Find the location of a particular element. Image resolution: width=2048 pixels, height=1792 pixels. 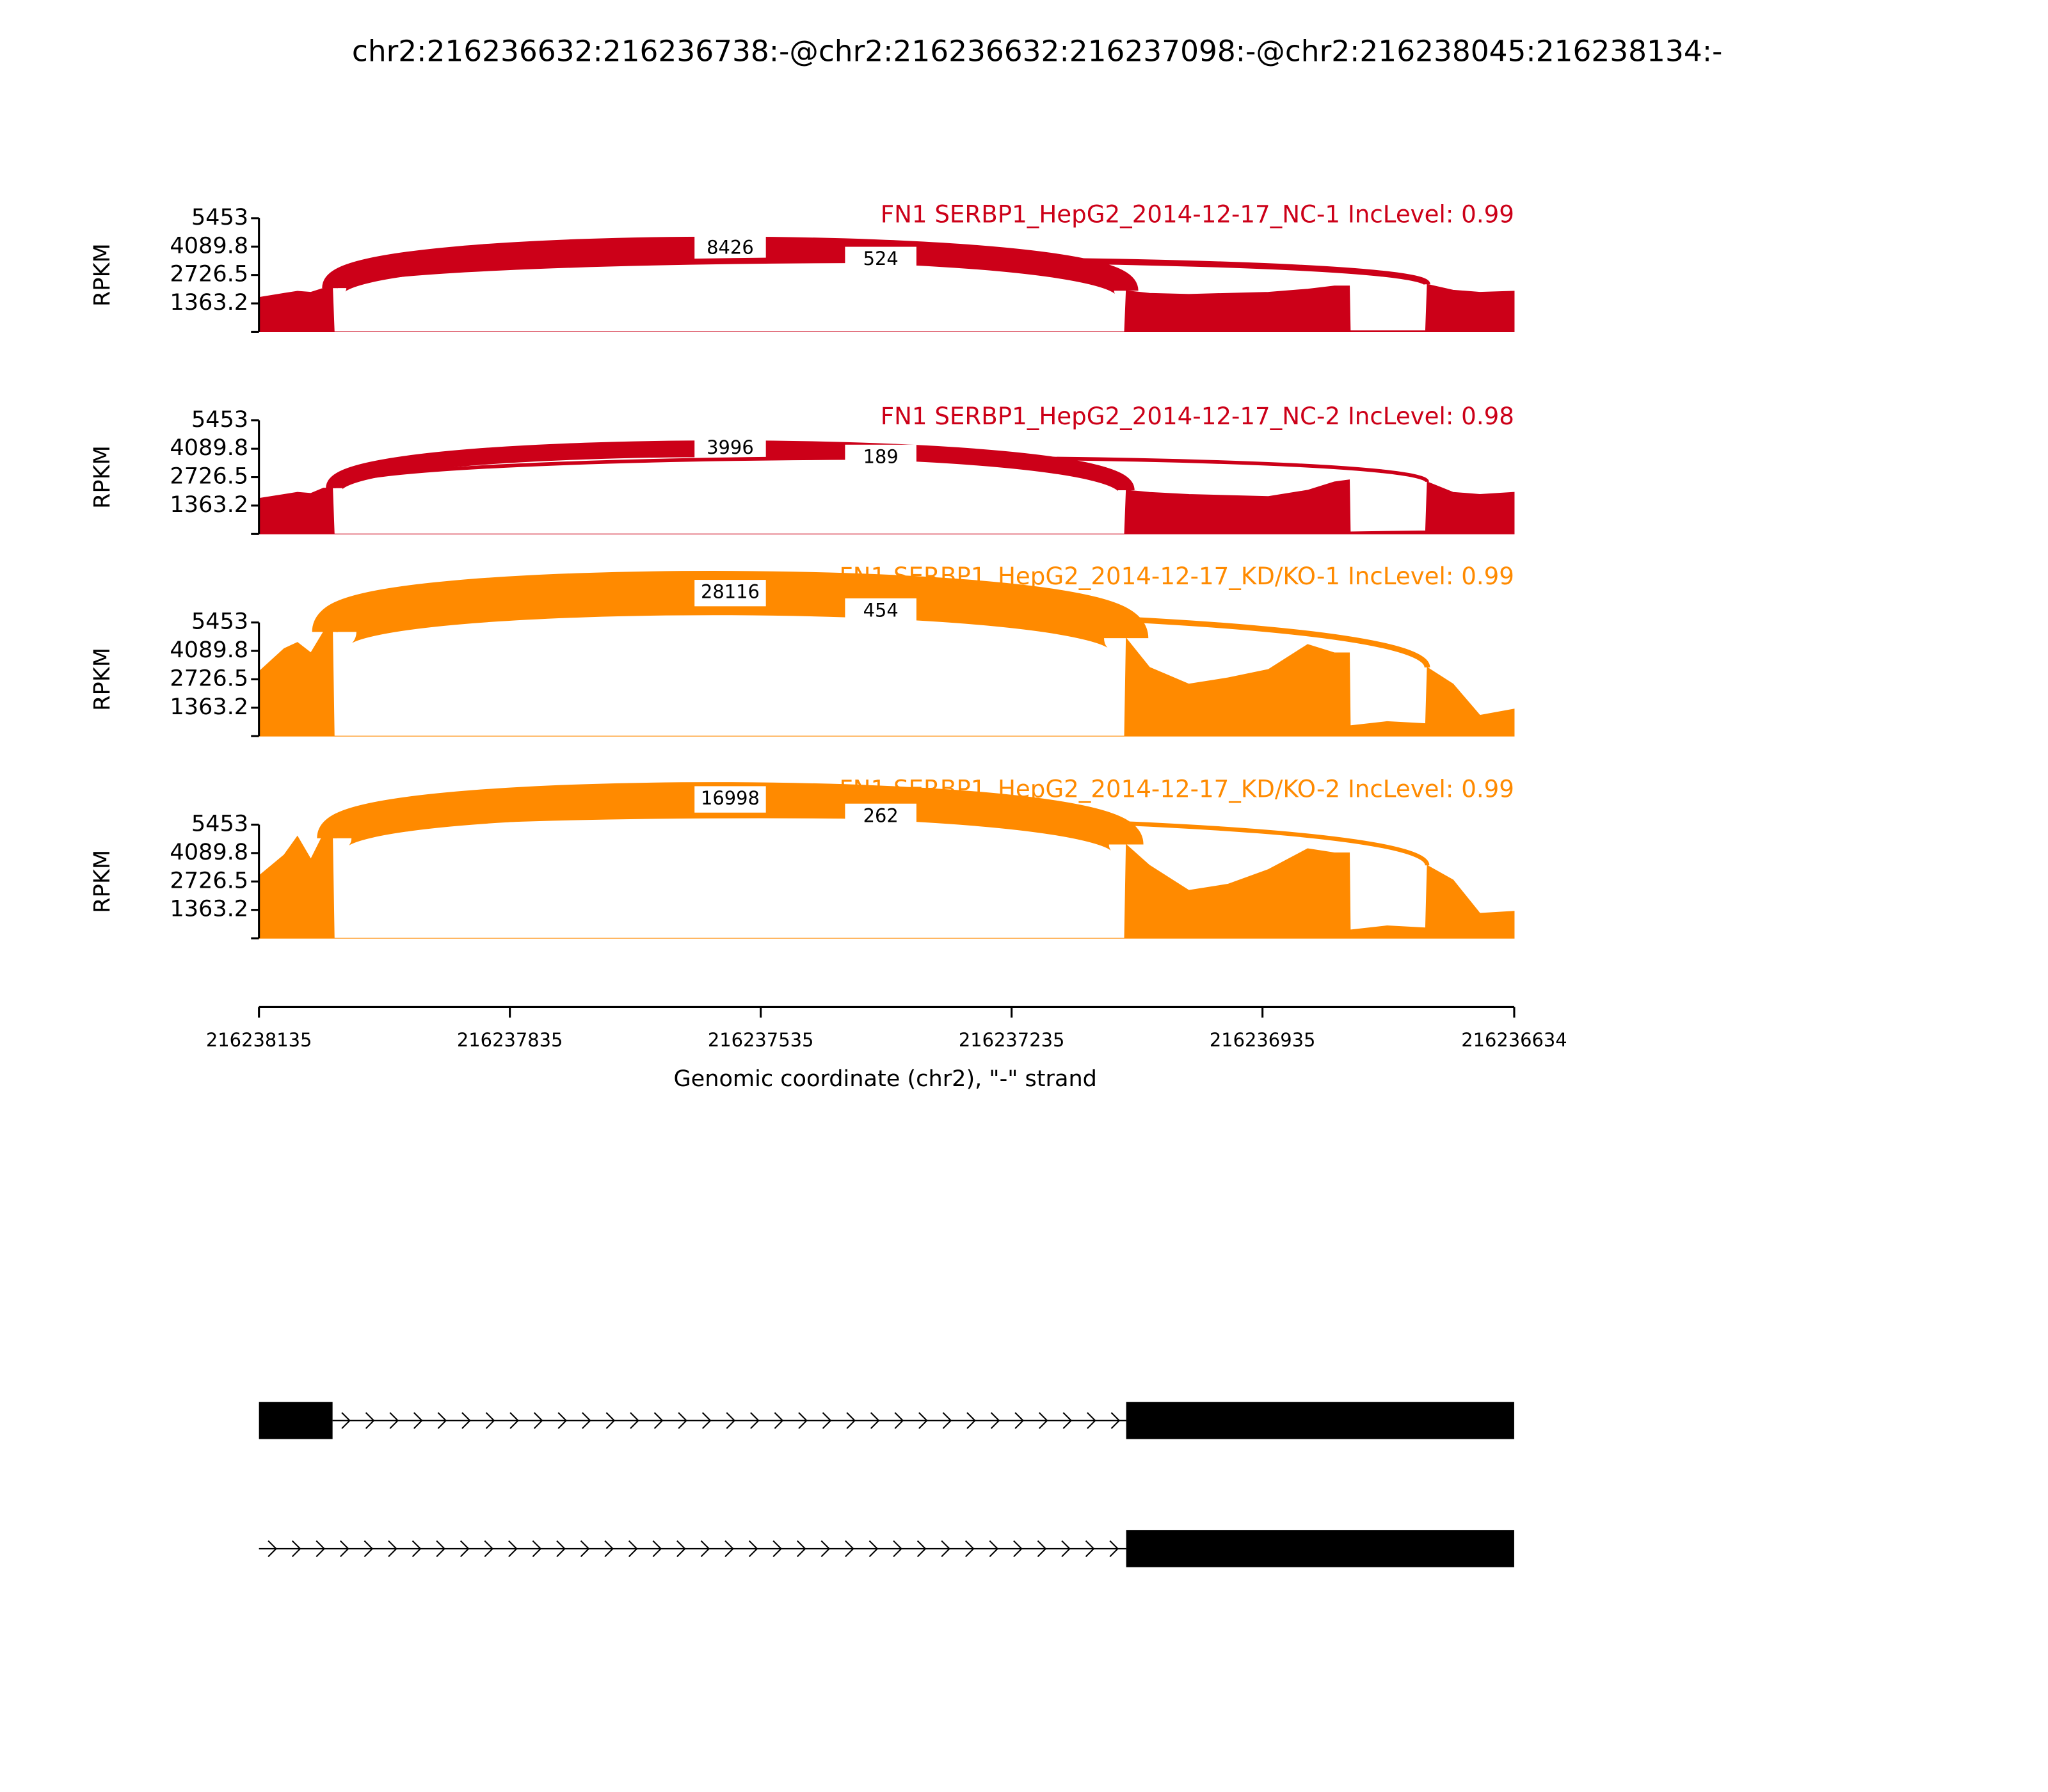

junction-count: 524 is located at coordinates (881, 258).